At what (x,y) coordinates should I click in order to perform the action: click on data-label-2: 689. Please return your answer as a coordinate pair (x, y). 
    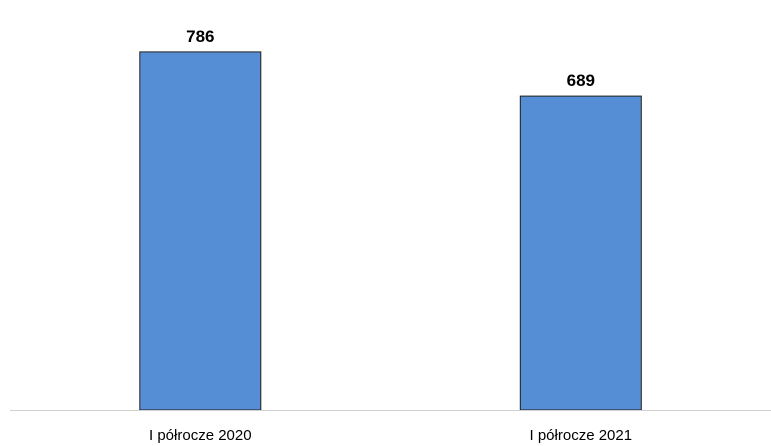
    Looking at the image, I should click on (581, 80).